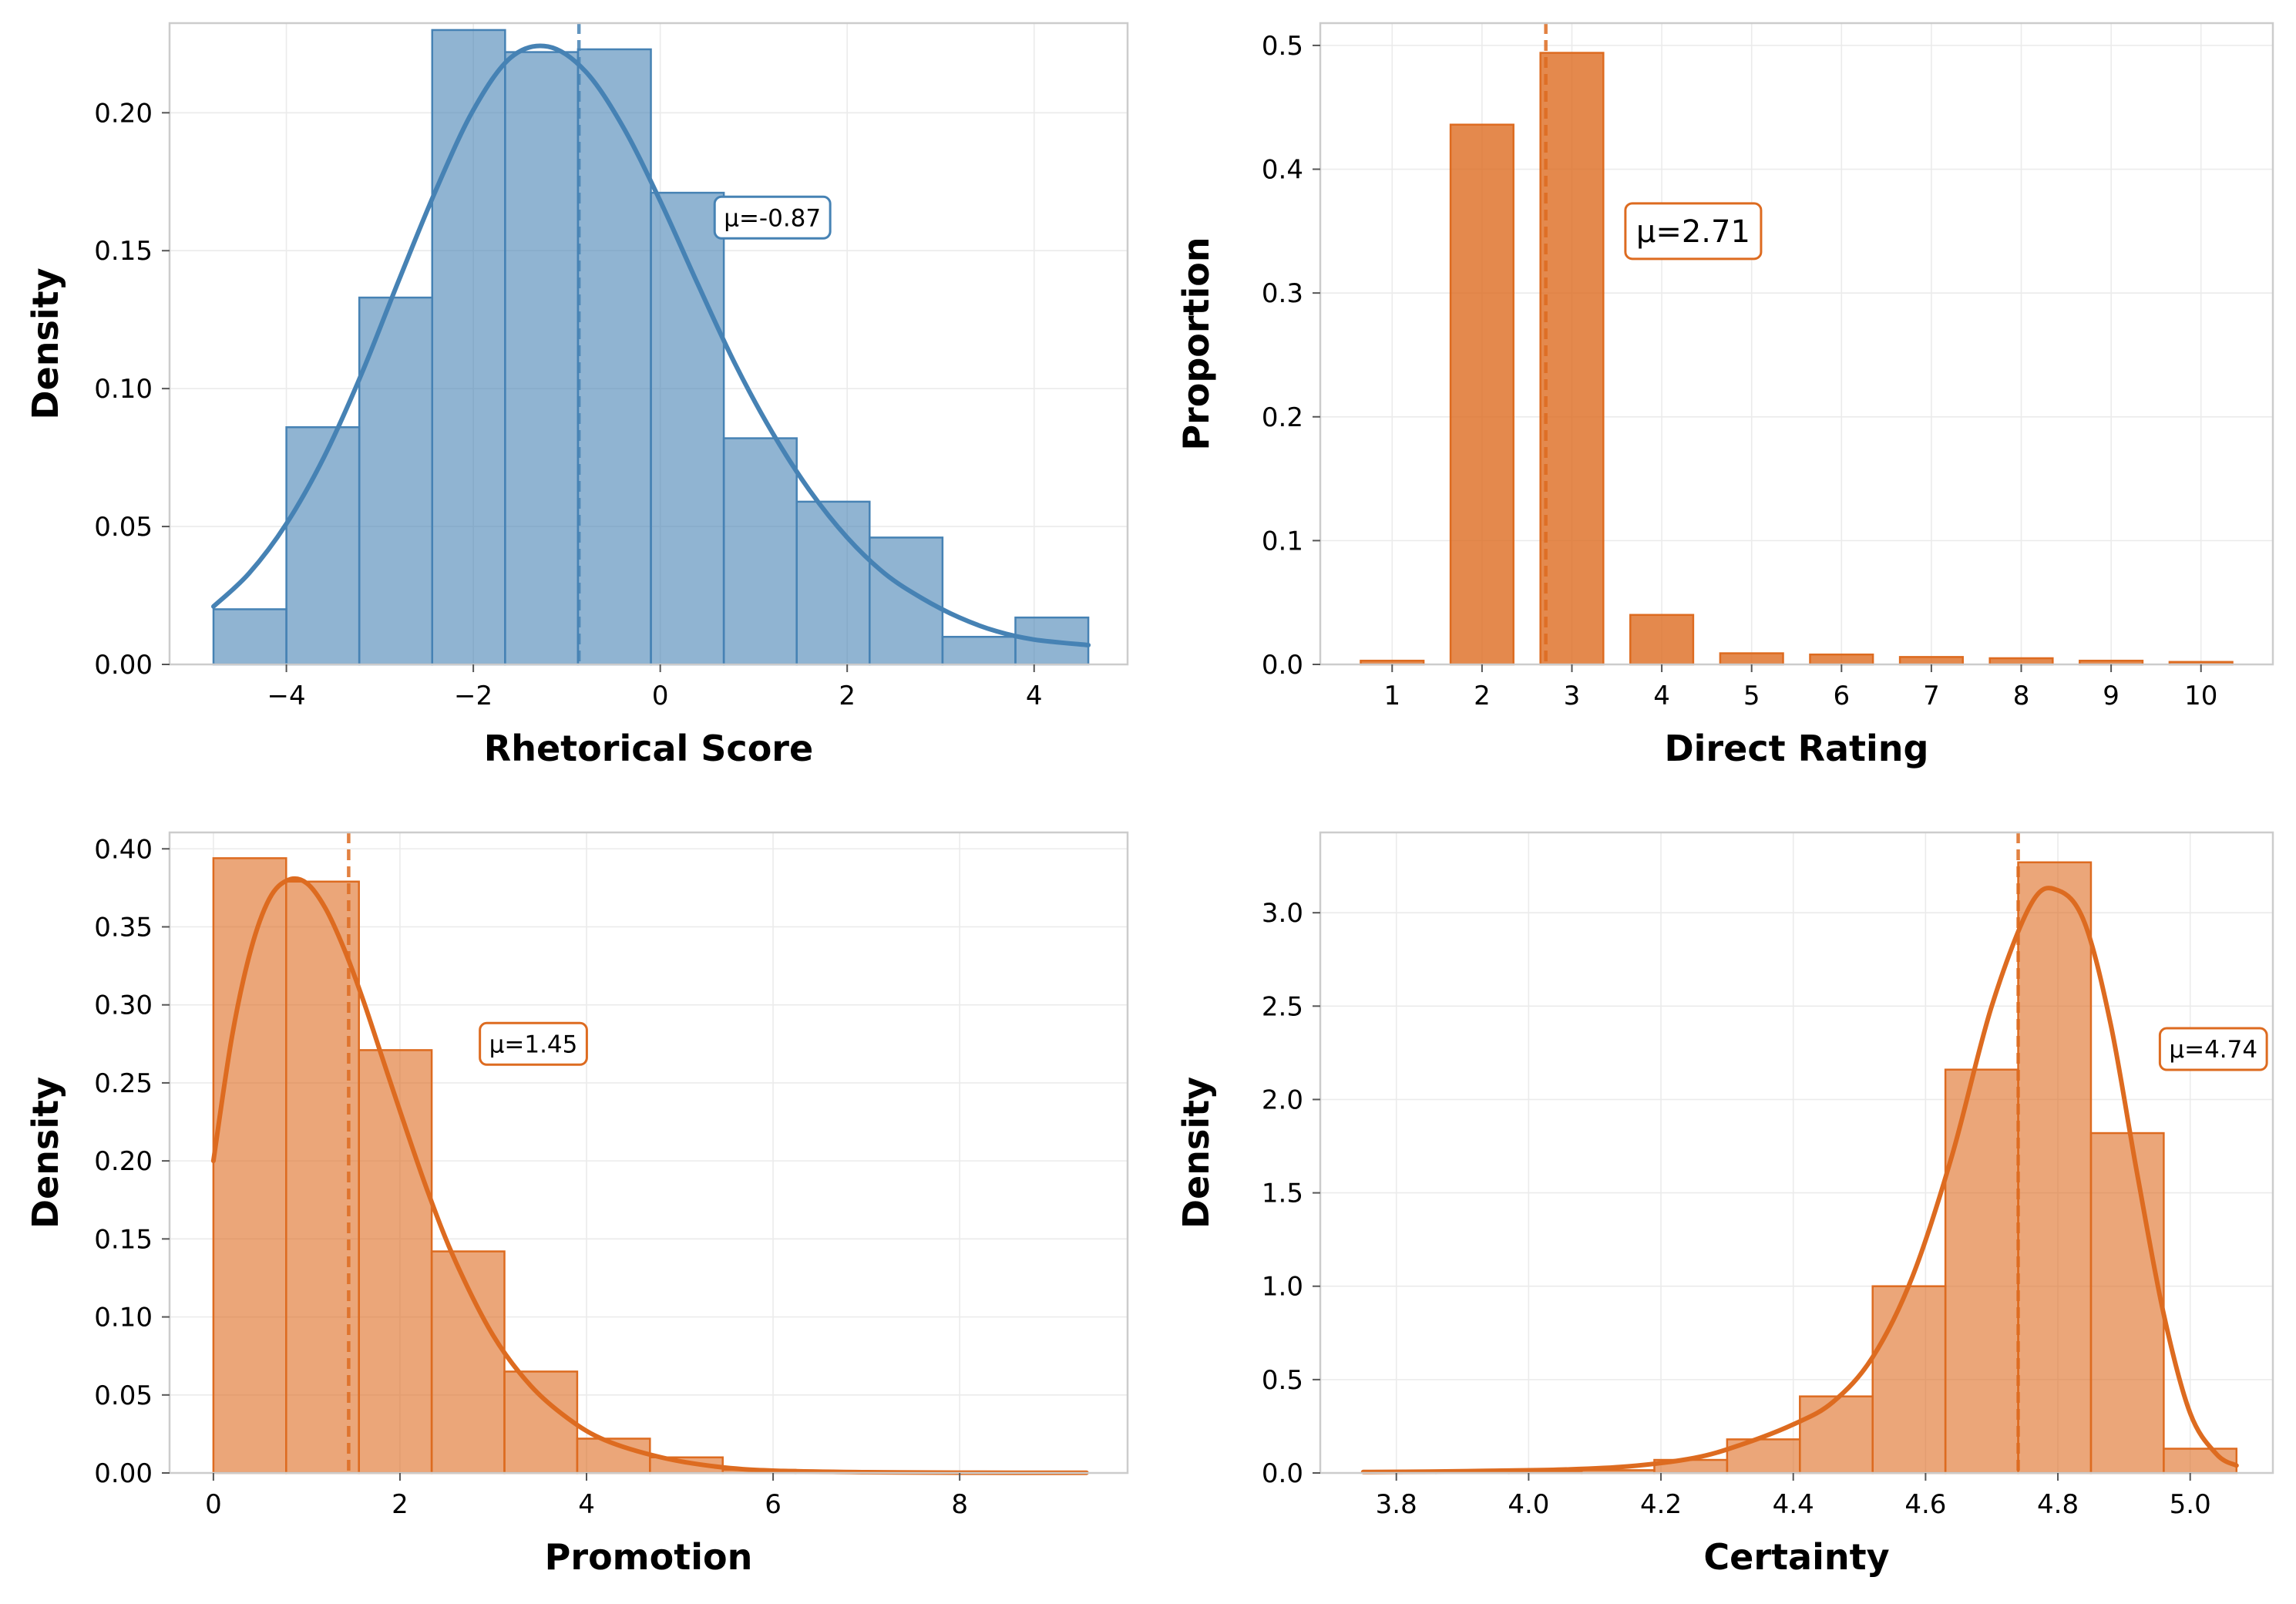  What do you see at coordinates (1931, 696) in the screenshot?
I see `x-tick-label: 7` at bounding box center [1931, 696].